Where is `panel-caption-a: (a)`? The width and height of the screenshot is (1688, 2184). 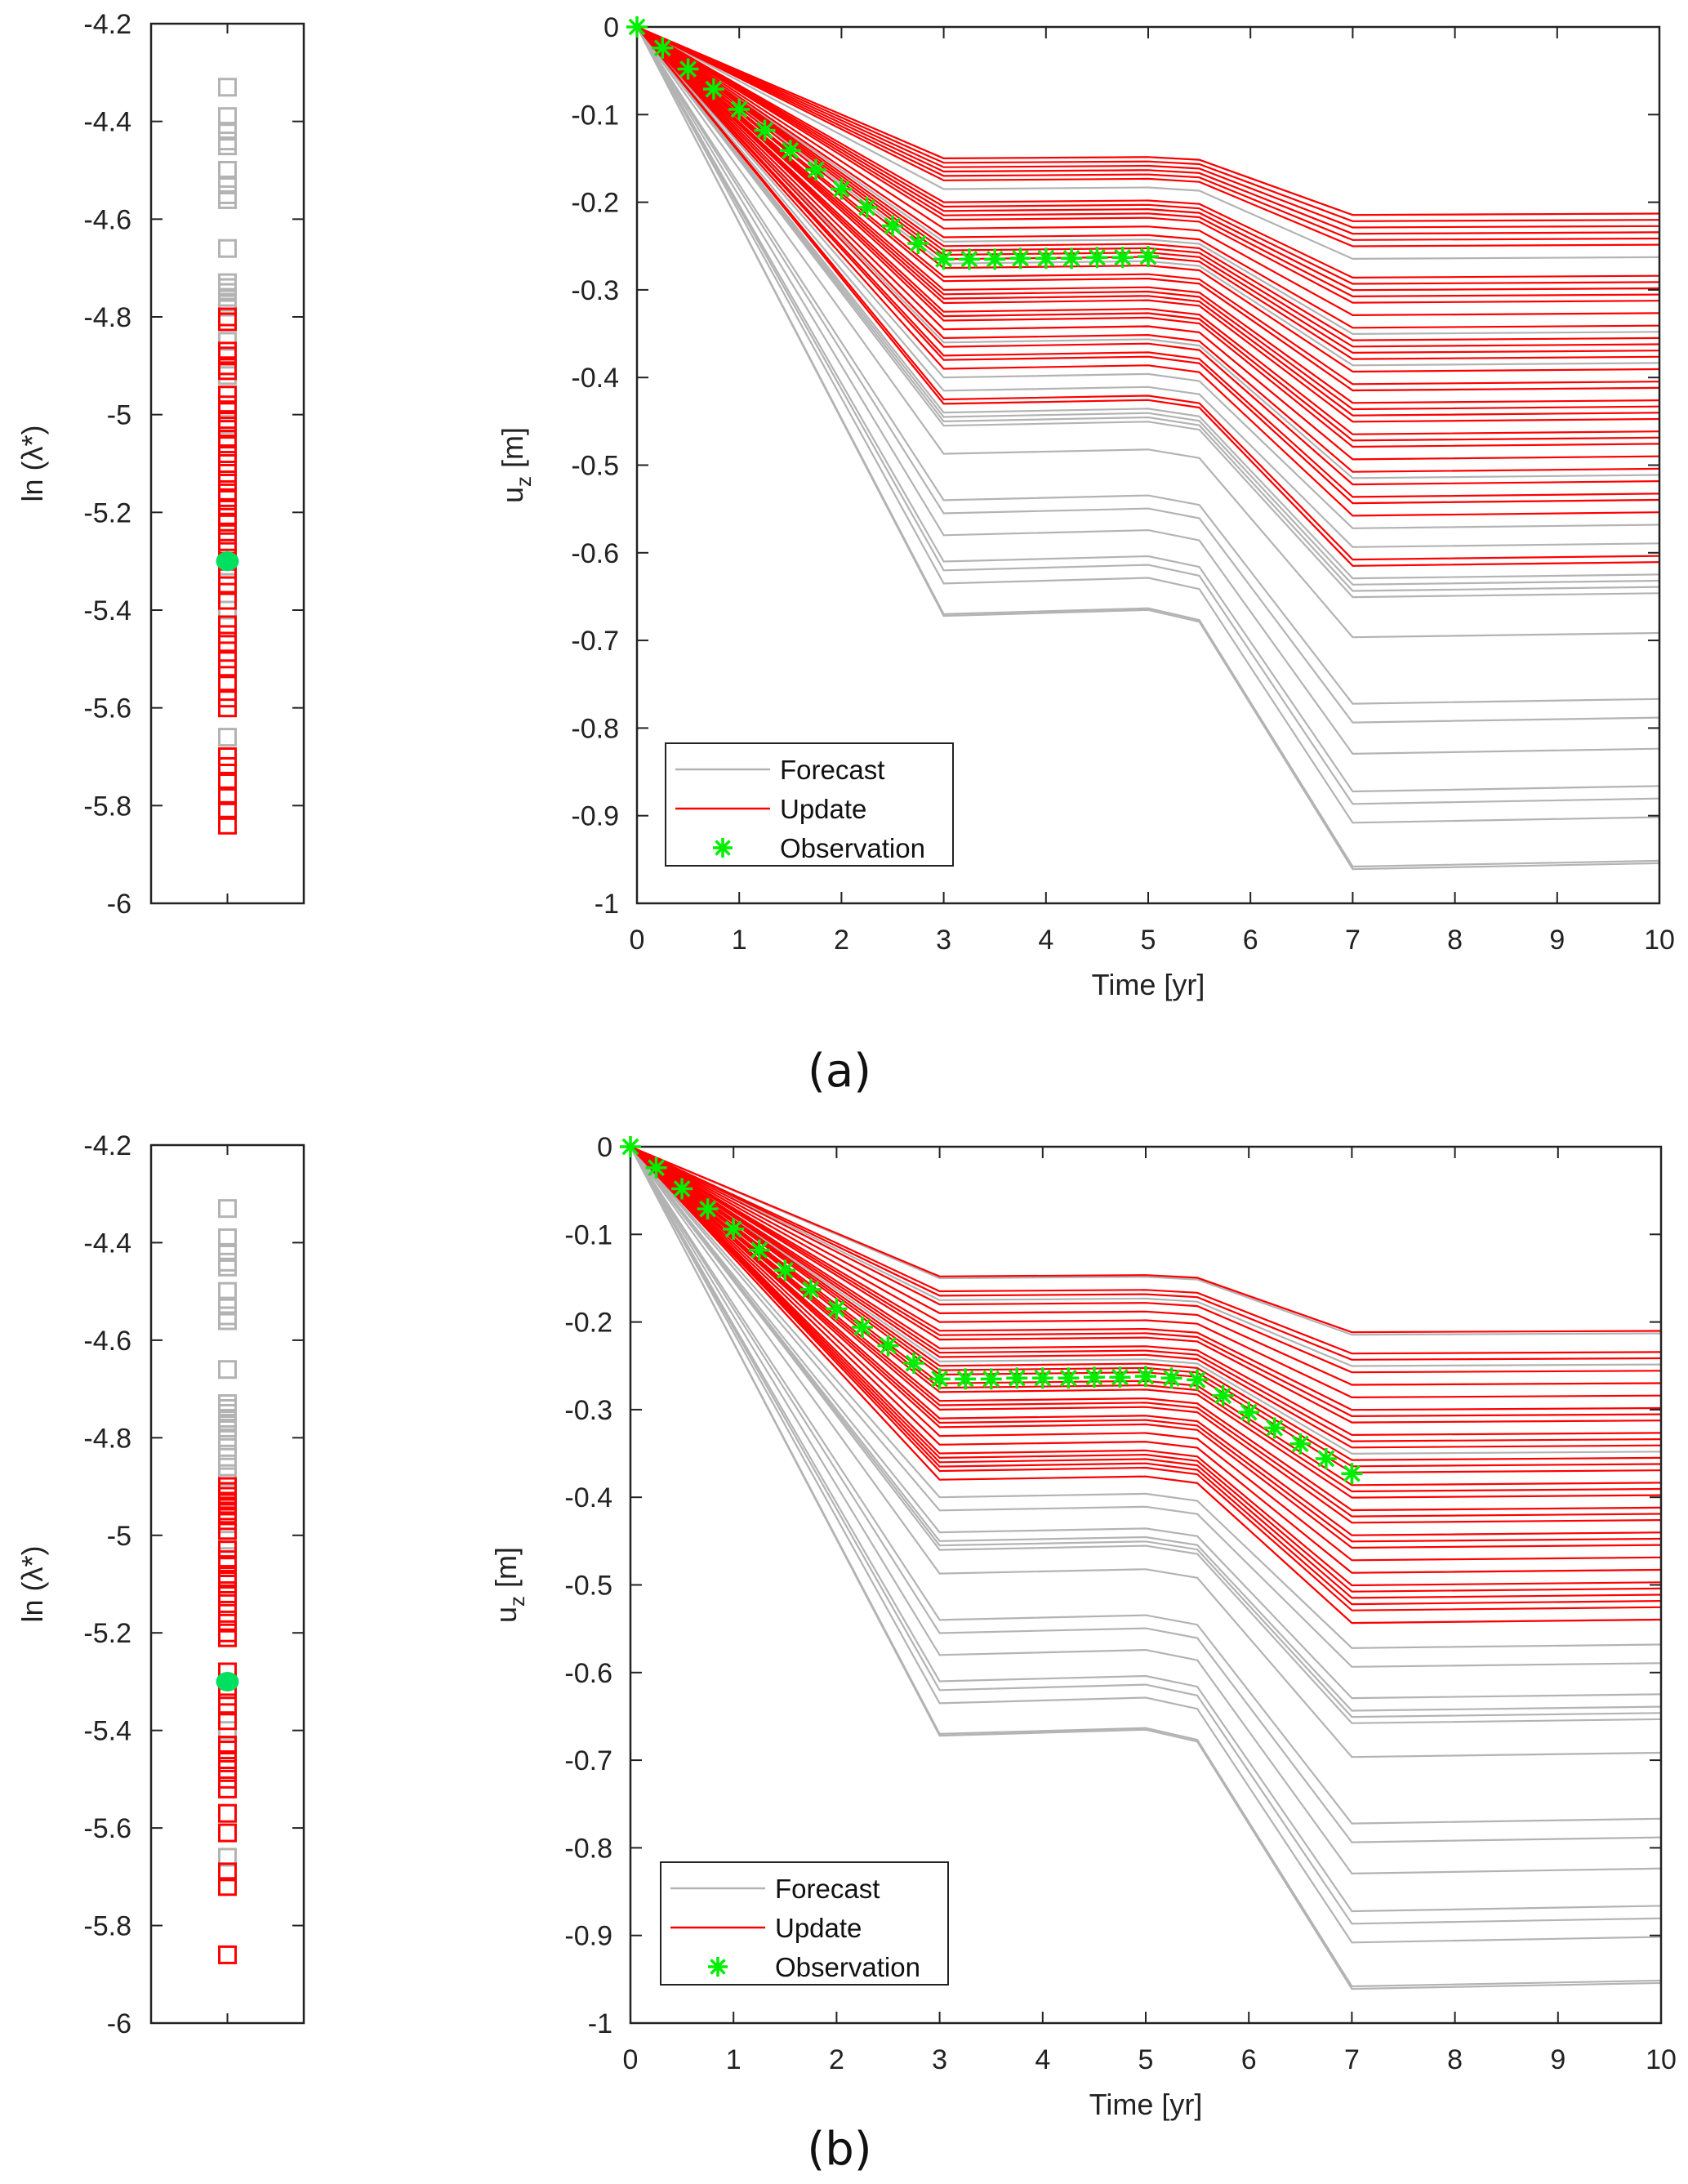 panel-caption-a: (a) is located at coordinates (840, 1071).